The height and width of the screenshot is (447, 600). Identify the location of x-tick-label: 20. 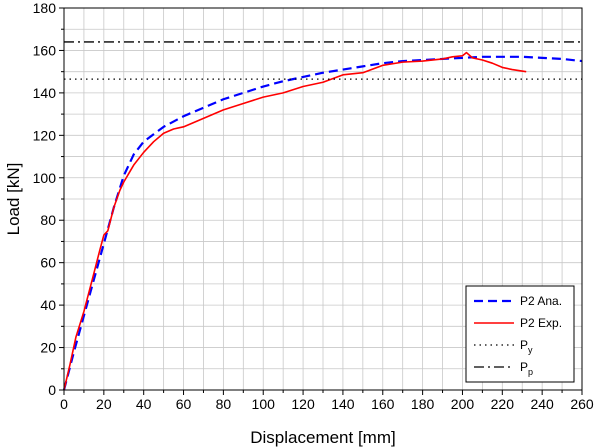
(104, 404).